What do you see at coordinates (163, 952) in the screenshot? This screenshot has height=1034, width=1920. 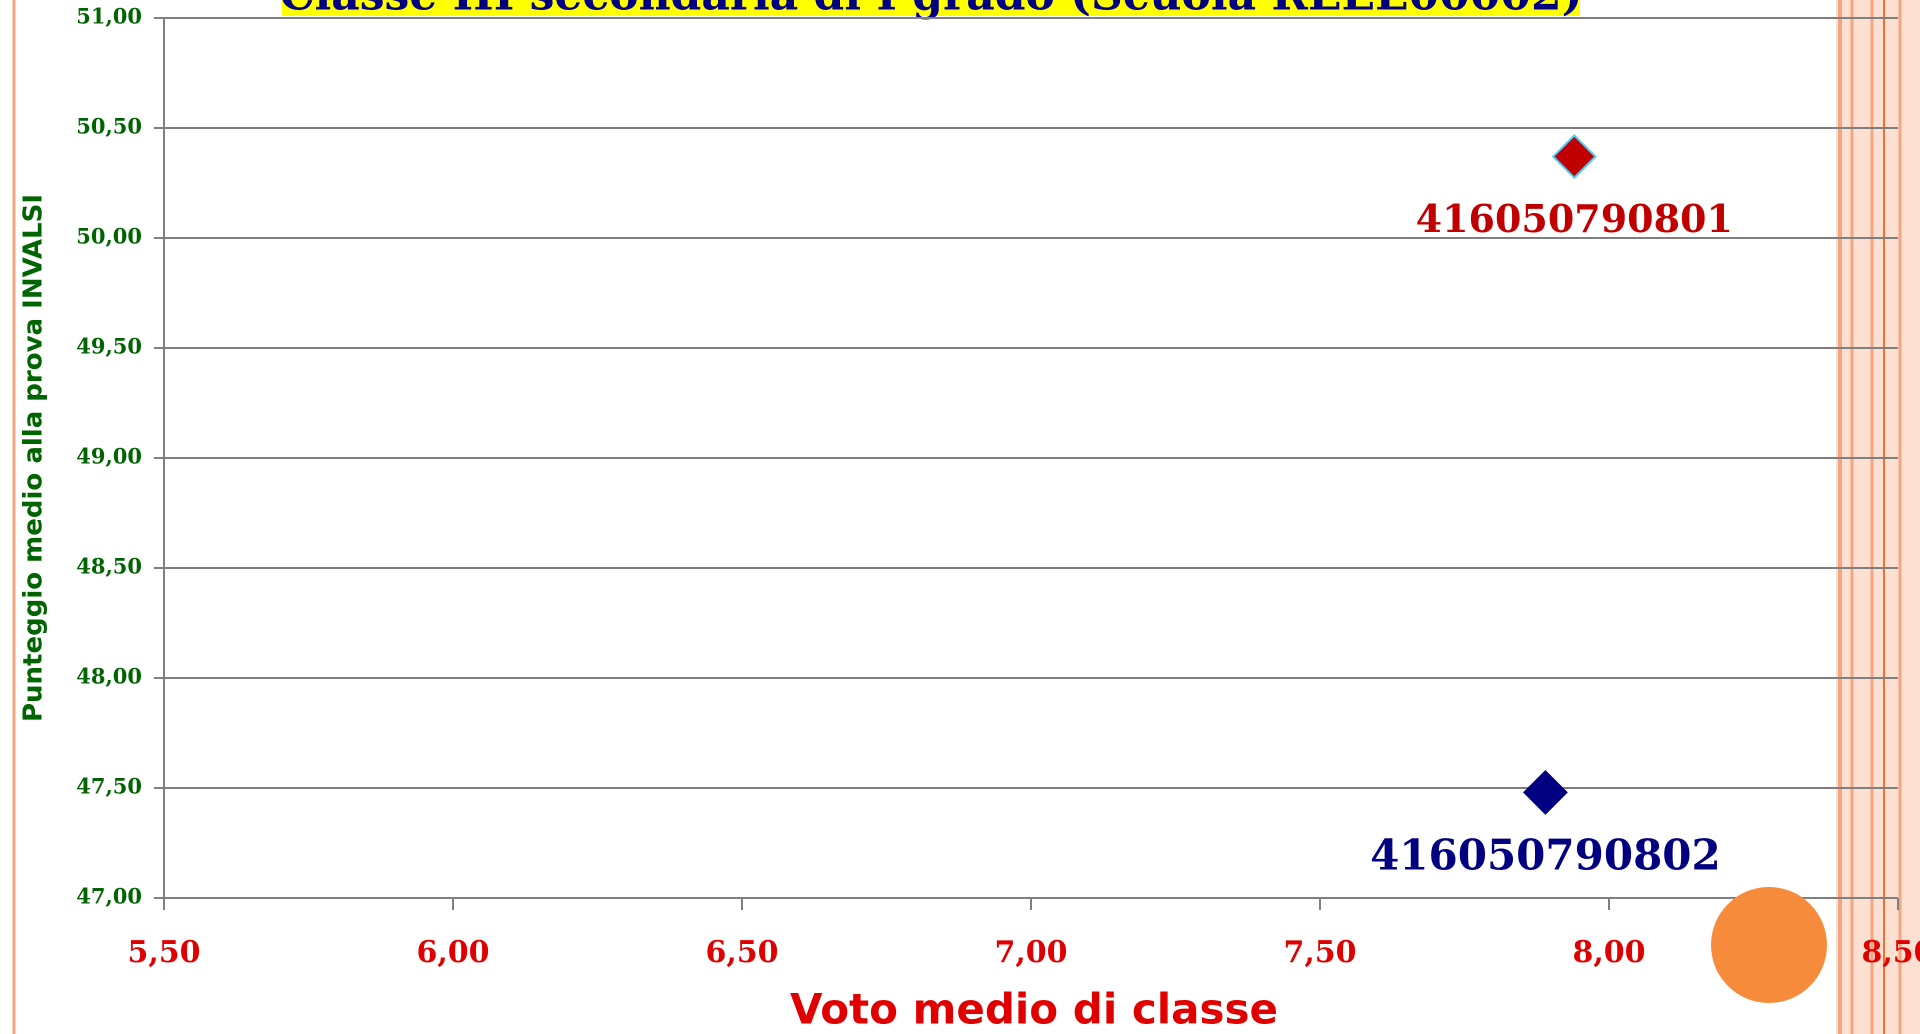 I see `x-tick-label: 5,50` at bounding box center [163, 952].